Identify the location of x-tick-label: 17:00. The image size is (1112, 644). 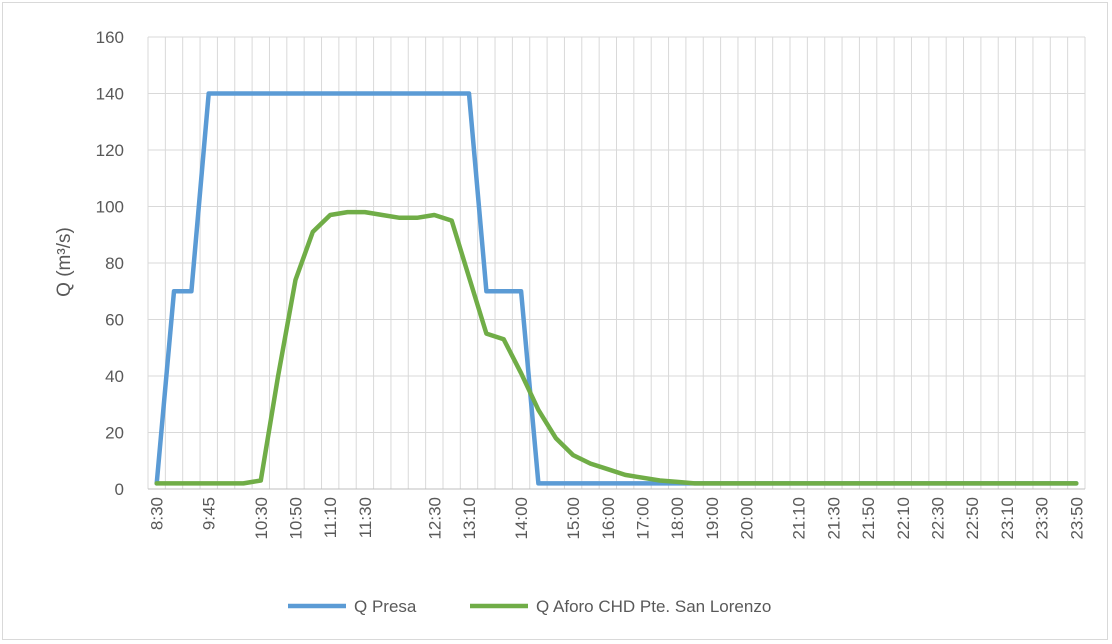
(643, 518).